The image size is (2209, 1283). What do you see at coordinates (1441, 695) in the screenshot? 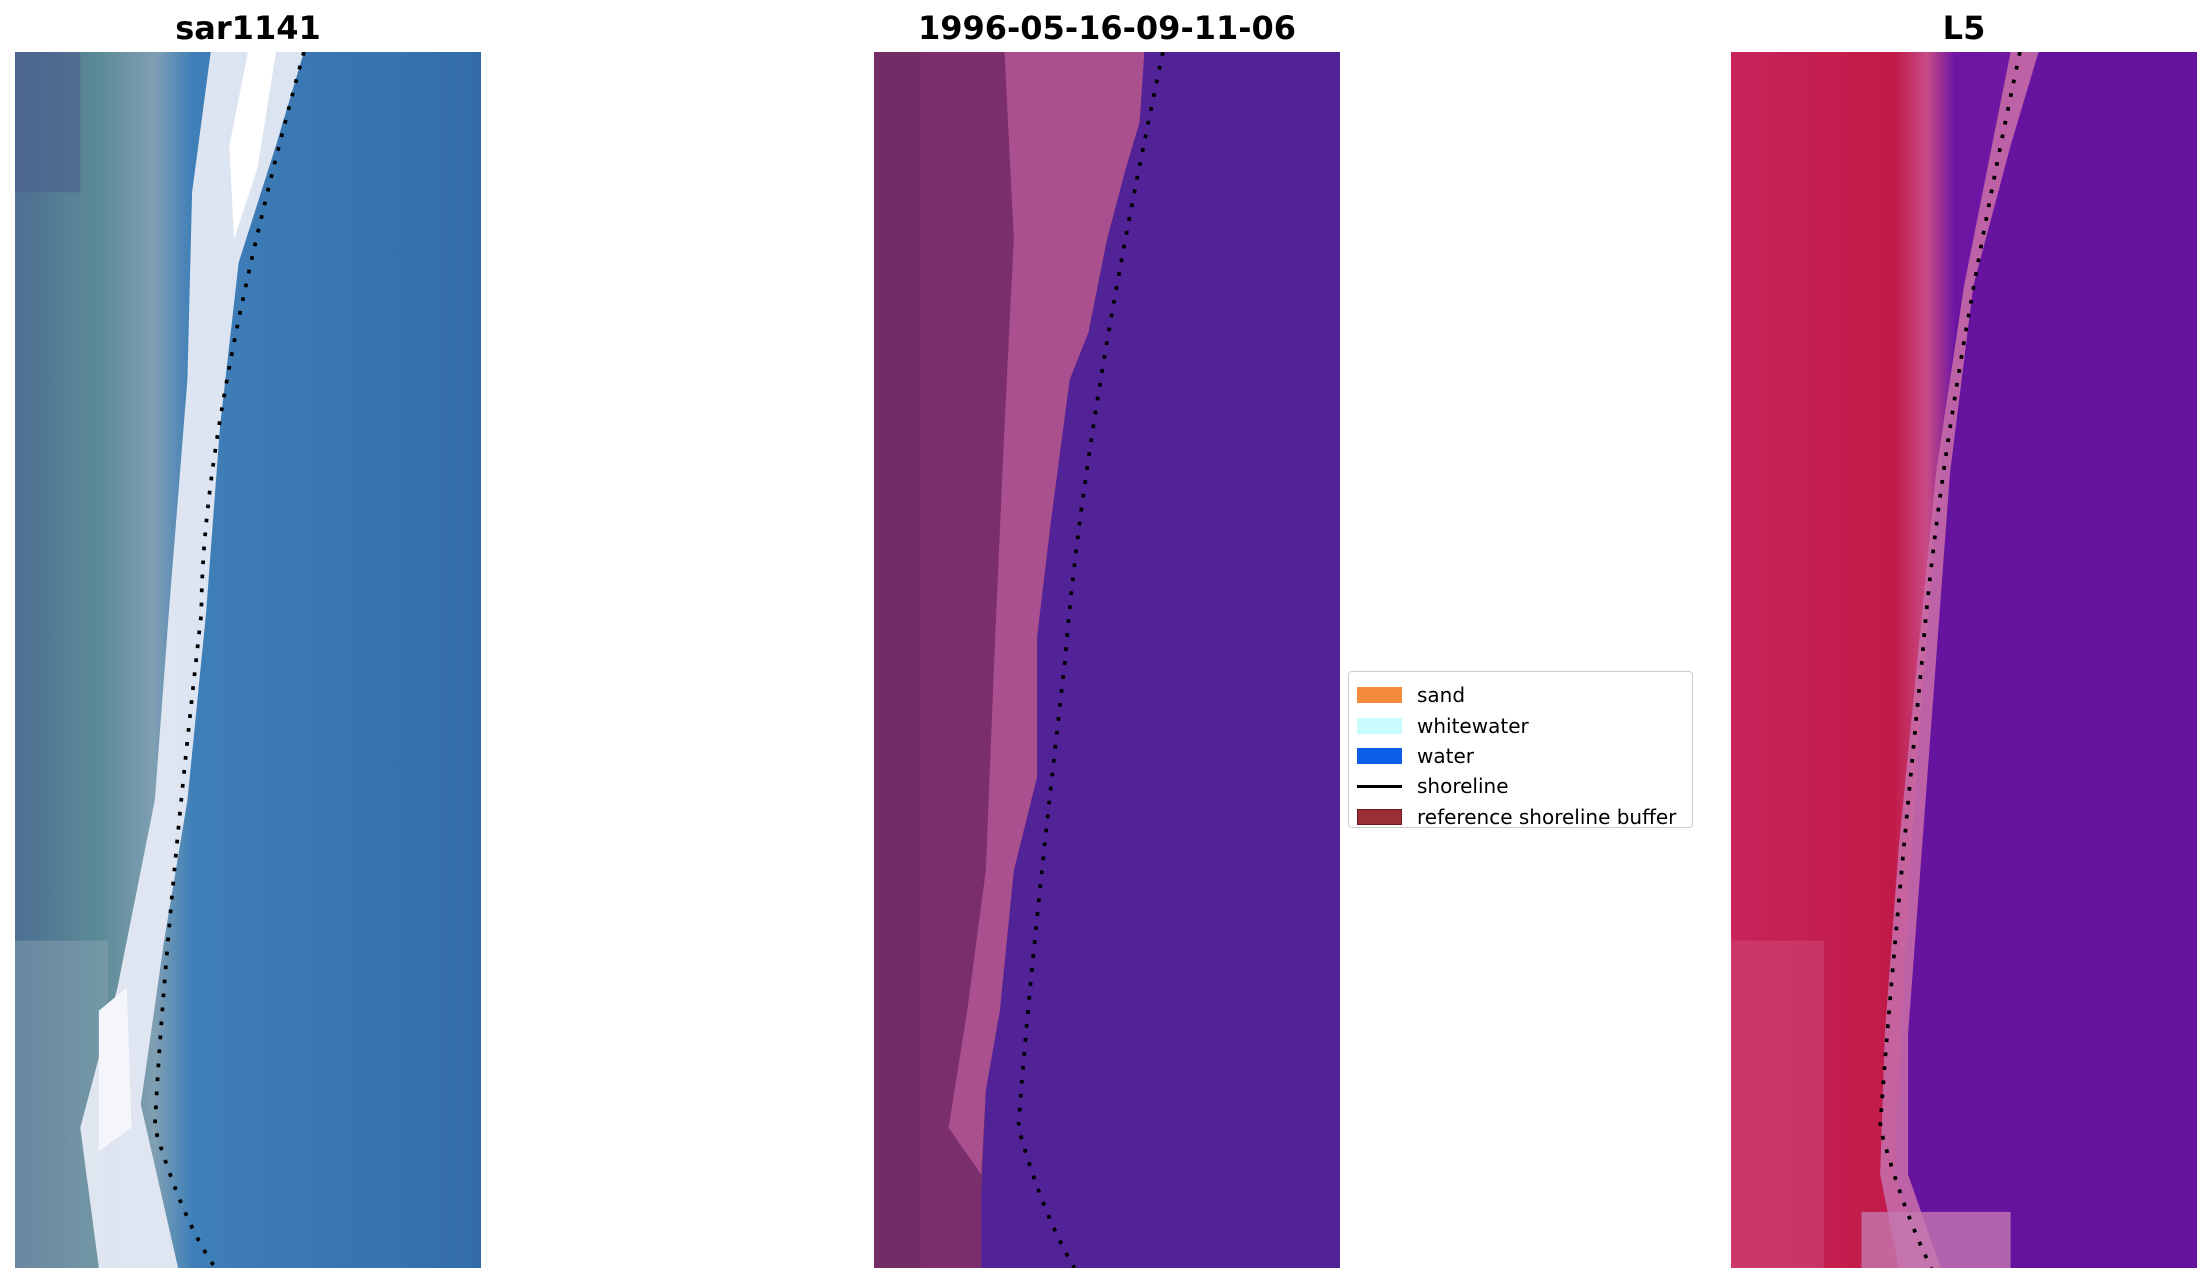
I see `legend-label: sand` at bounding box center [1441, 695].